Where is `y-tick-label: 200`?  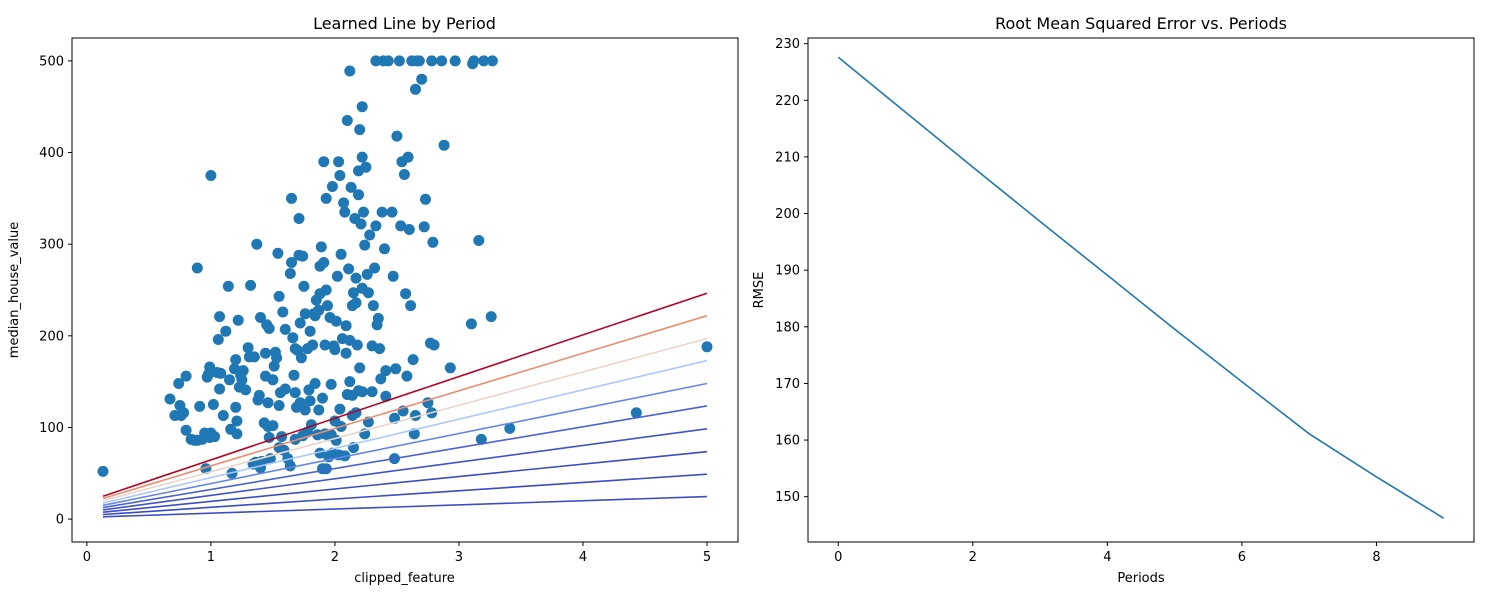 y-tick-label: 200 is located at coordinates (51, 336).